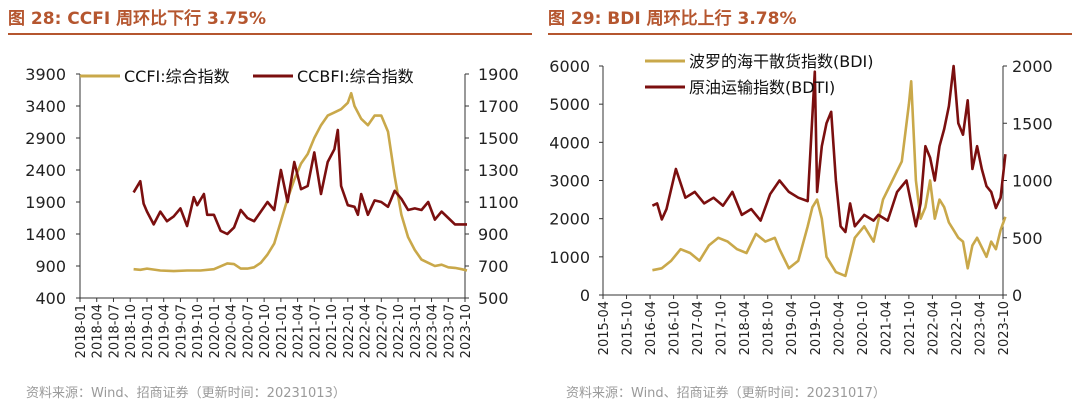 Image resolution: width=1080 pixels, height=411 pixels. Describe the element at coordinates (698, 328) in the screenshot. I see `x-tick-label: 2017-04` at that location.